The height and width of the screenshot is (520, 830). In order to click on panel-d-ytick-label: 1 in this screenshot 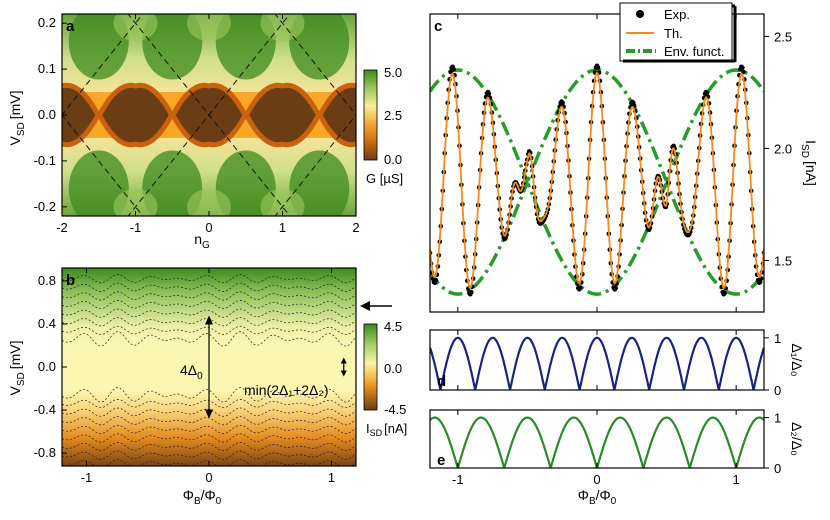, I will do `click(777, 338)`.